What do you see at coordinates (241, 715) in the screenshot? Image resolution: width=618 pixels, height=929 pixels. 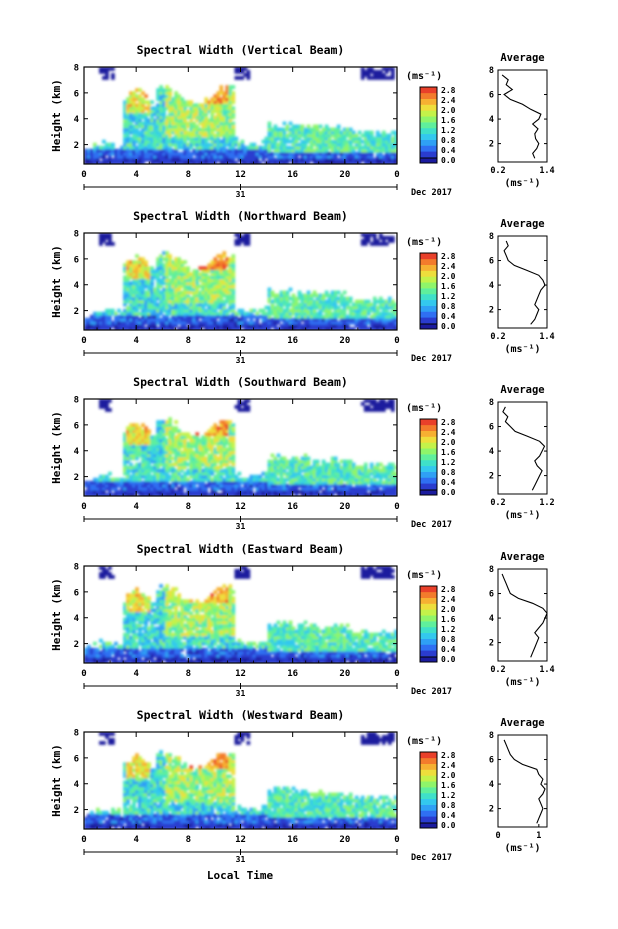 I see `panel-title: Spectral Width (Westward Beam)` at bounding box center [241, 715].